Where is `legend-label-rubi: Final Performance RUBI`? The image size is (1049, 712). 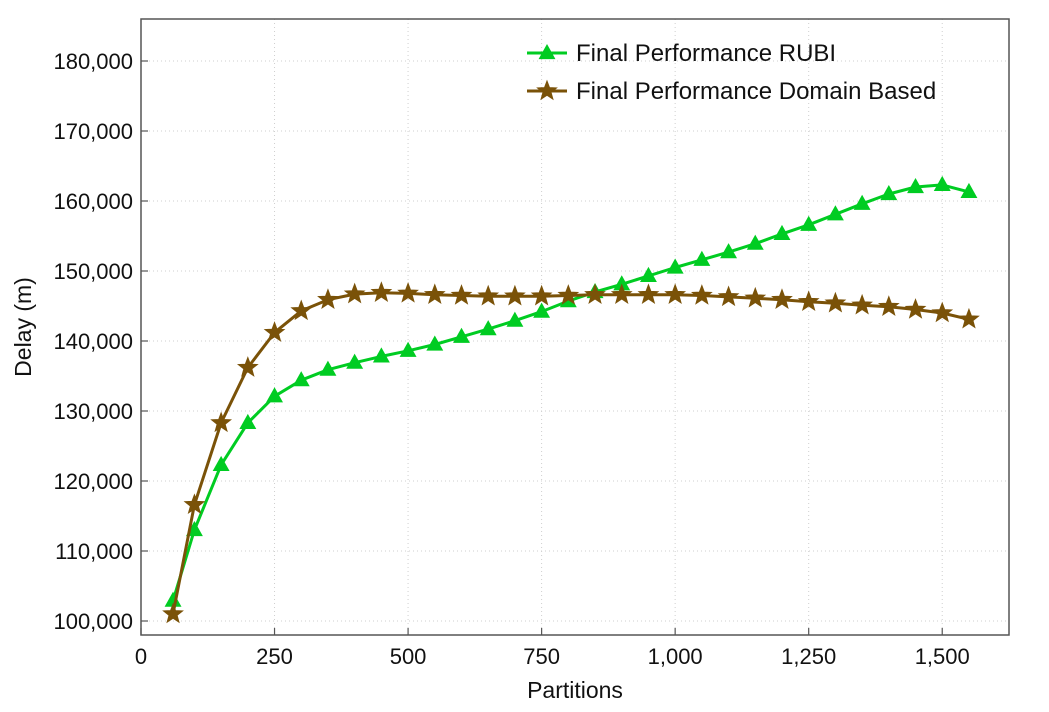 legend-label-rubi: Final Performance RUBI is located at coordinates (706, 53).